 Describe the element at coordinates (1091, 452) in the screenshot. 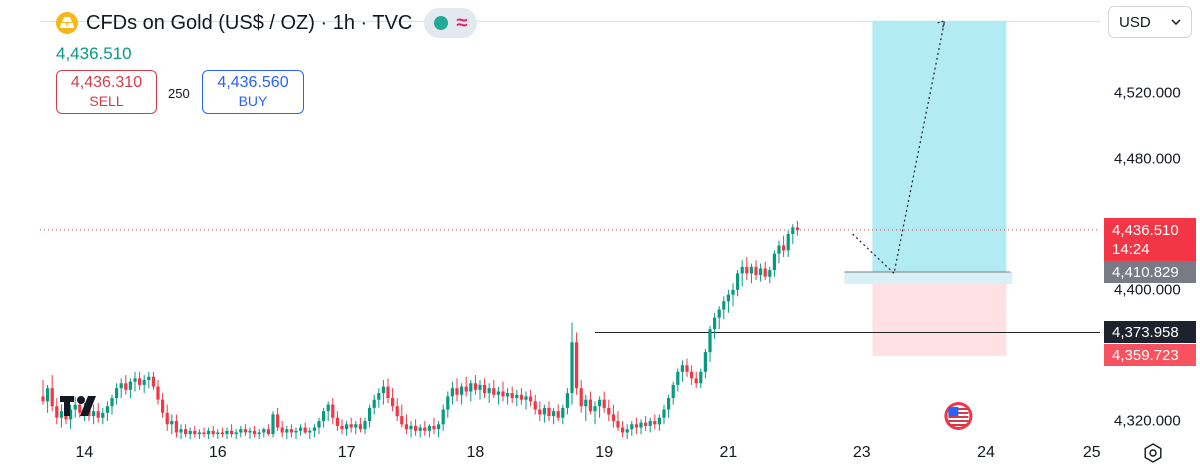

I see `x-tick-label: 25` at that location.